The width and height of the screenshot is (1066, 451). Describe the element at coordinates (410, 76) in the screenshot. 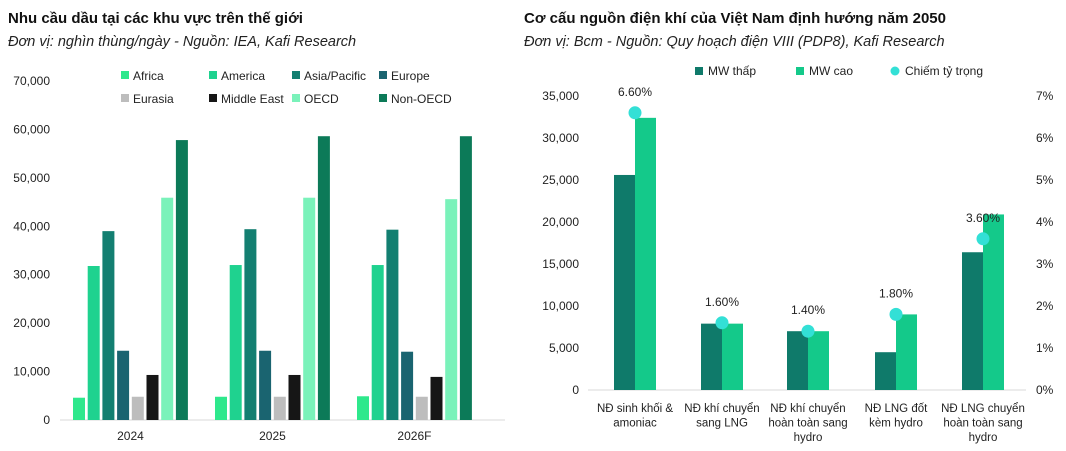

I see `legend-label: Europe` at that location.